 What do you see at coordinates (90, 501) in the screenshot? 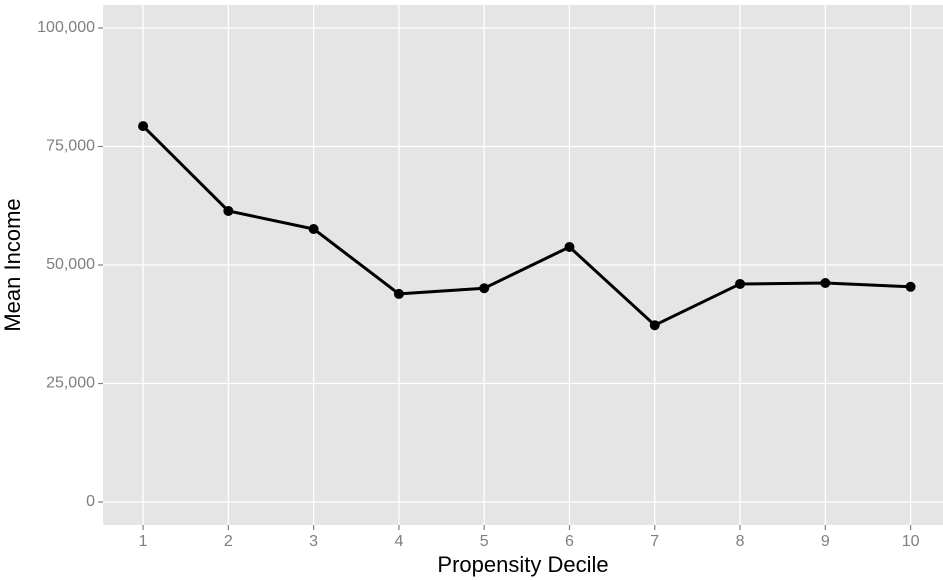
I see `y-tick-label: 0` at bounding box center [90, 501].